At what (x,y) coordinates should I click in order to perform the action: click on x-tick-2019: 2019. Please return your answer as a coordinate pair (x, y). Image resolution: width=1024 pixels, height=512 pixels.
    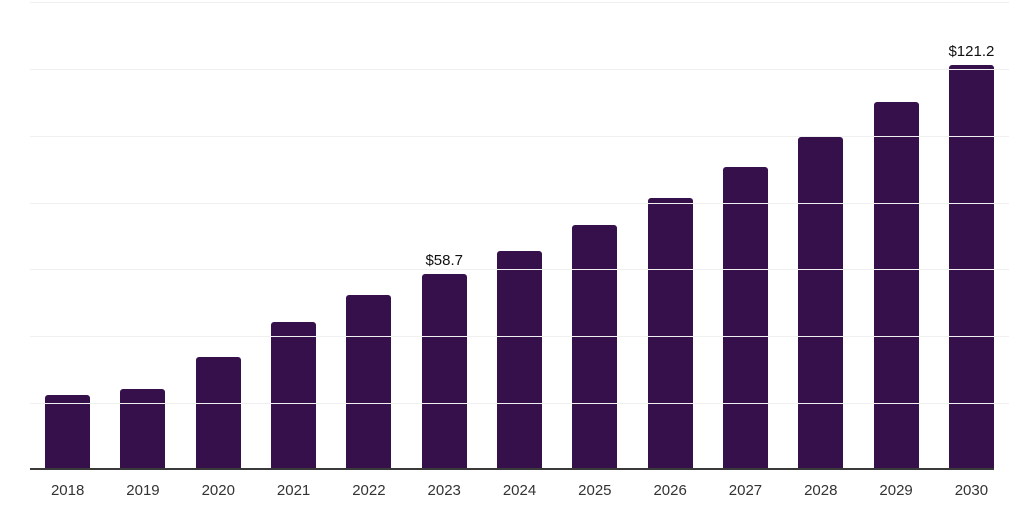
    Looking at the image, I should click on (143, 490).